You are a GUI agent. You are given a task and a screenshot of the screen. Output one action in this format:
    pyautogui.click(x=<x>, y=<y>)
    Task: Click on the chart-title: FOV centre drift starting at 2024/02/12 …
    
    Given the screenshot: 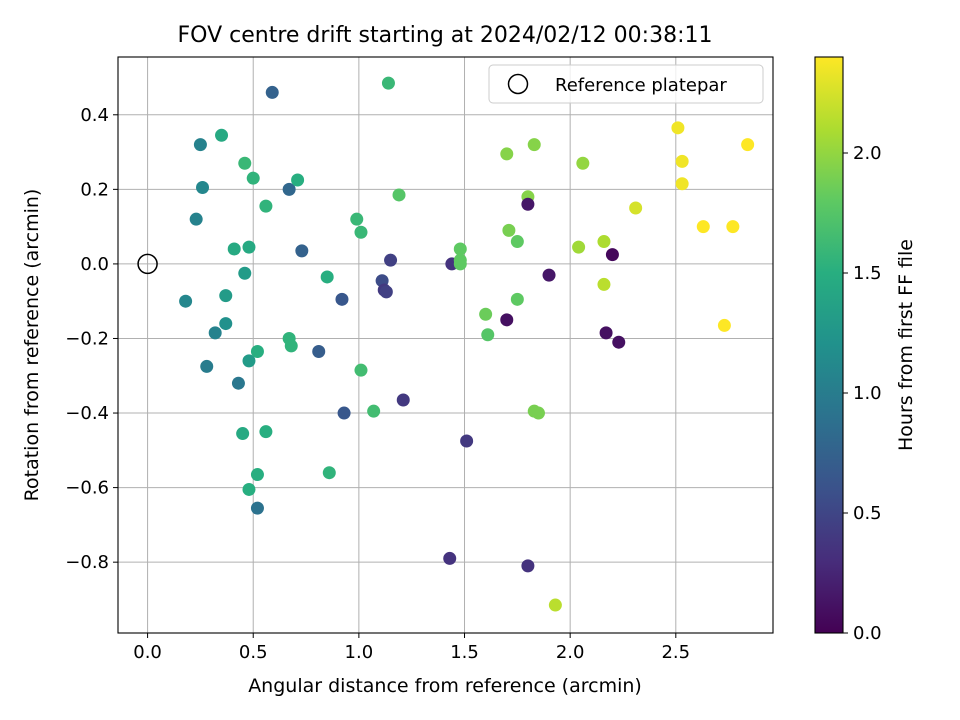 What is the action you would take?
    pyautogui.click(x=445, y=35)
    